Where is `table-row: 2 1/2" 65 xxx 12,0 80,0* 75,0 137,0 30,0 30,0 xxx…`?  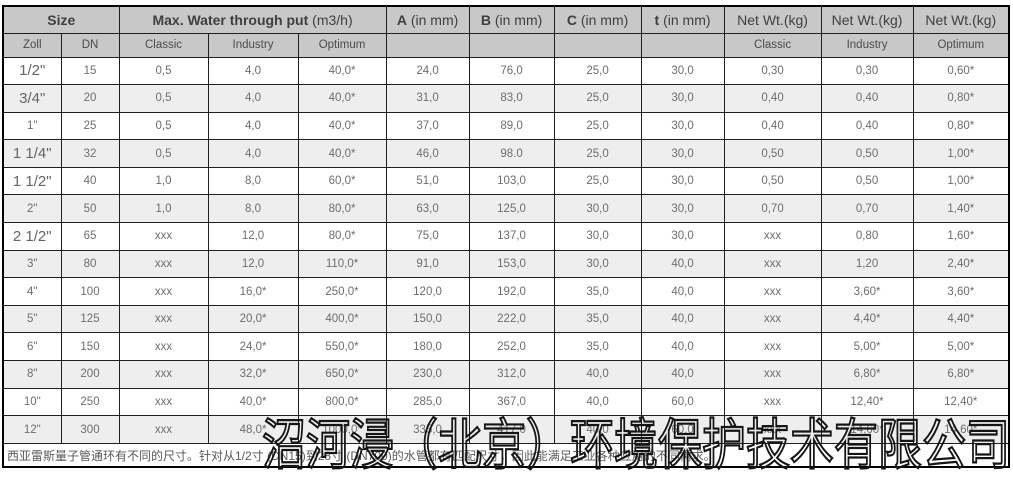 table-row: 2 1/2" 65 xxx 12,0 80,0* 75,0 137,0 30,0 30,0 xxx… is located at coordinates (506, 236).